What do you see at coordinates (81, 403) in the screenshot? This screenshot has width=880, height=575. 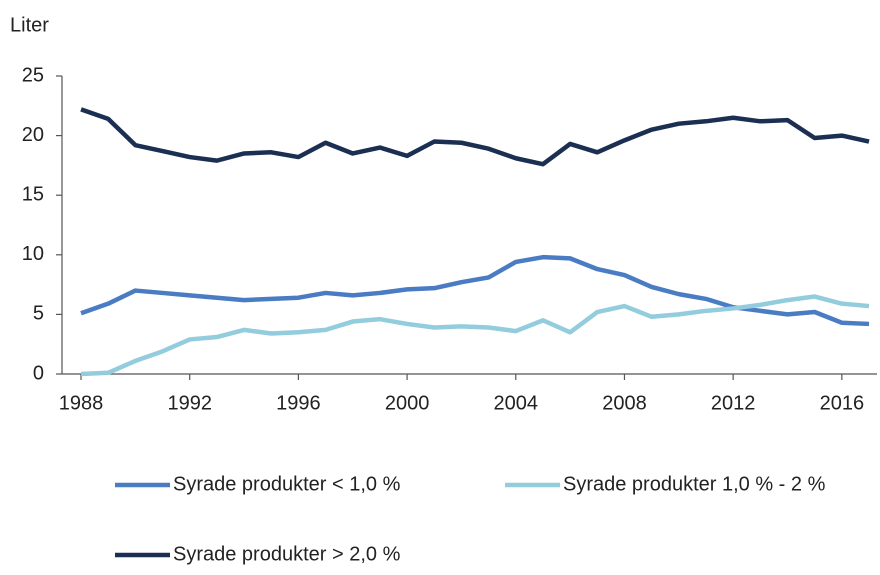 I see `x-tick-label: 1988` at bounding box center [81, 403].